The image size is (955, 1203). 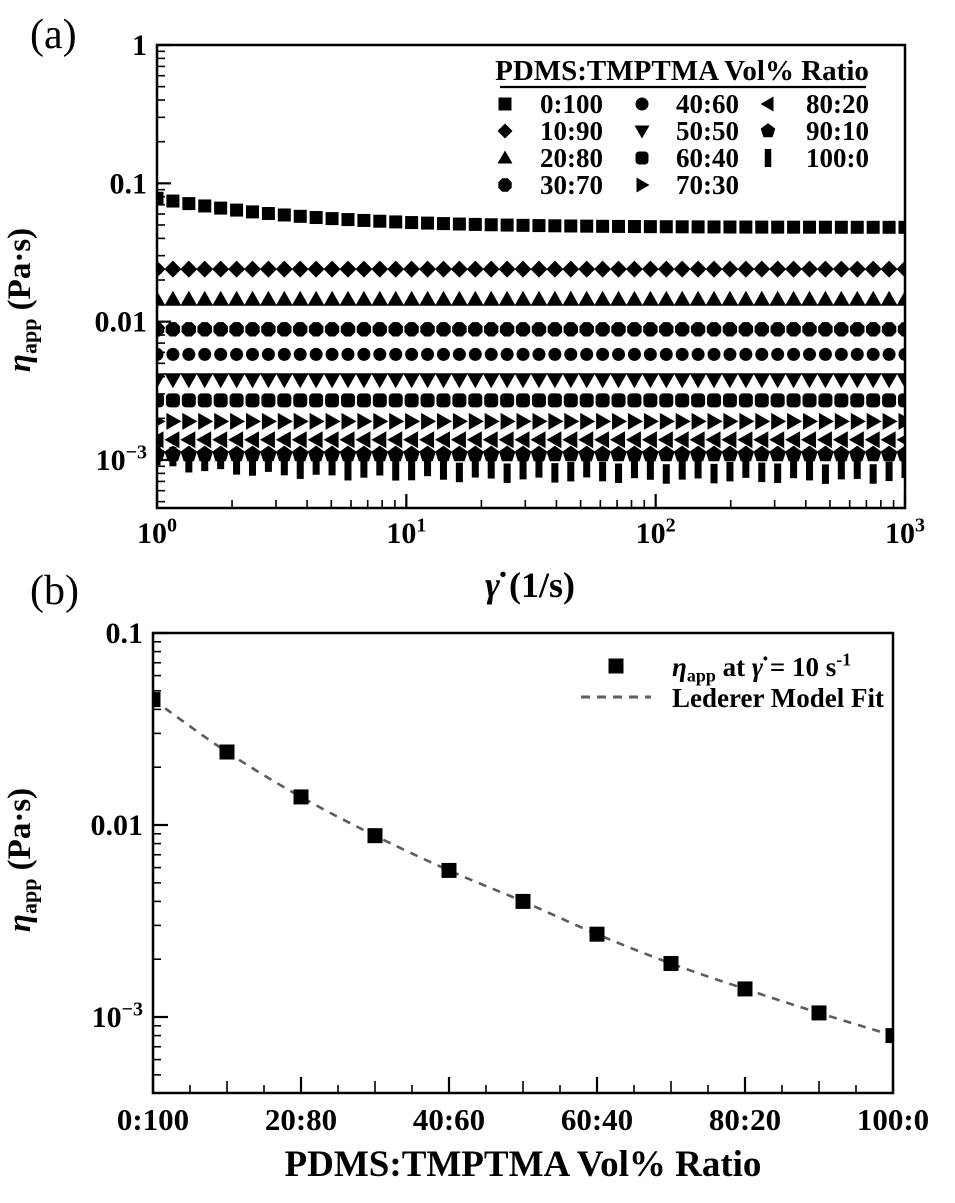 I want to click on panel-b-xtick-label: 100:0, so click(x=893, y=1119).